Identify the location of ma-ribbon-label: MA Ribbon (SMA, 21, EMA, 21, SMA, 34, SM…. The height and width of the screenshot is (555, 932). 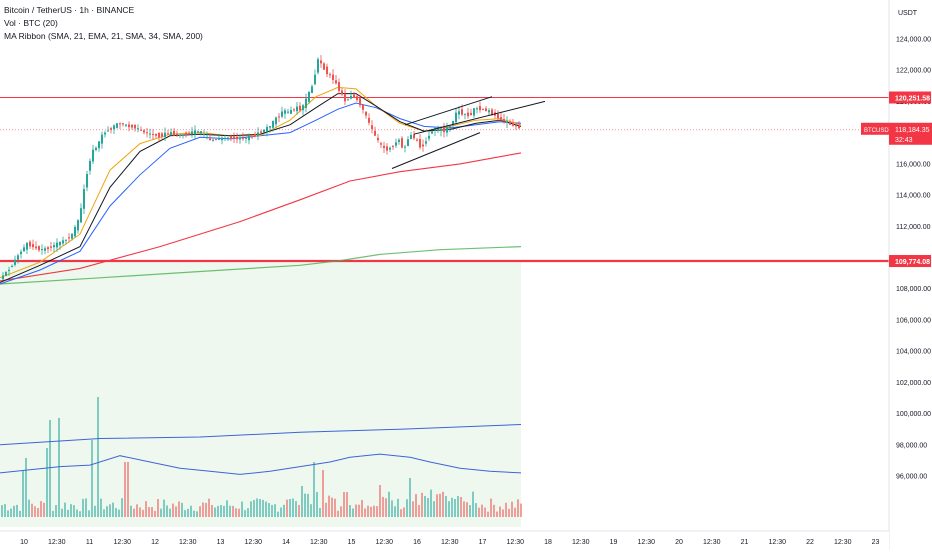
(103, 36).